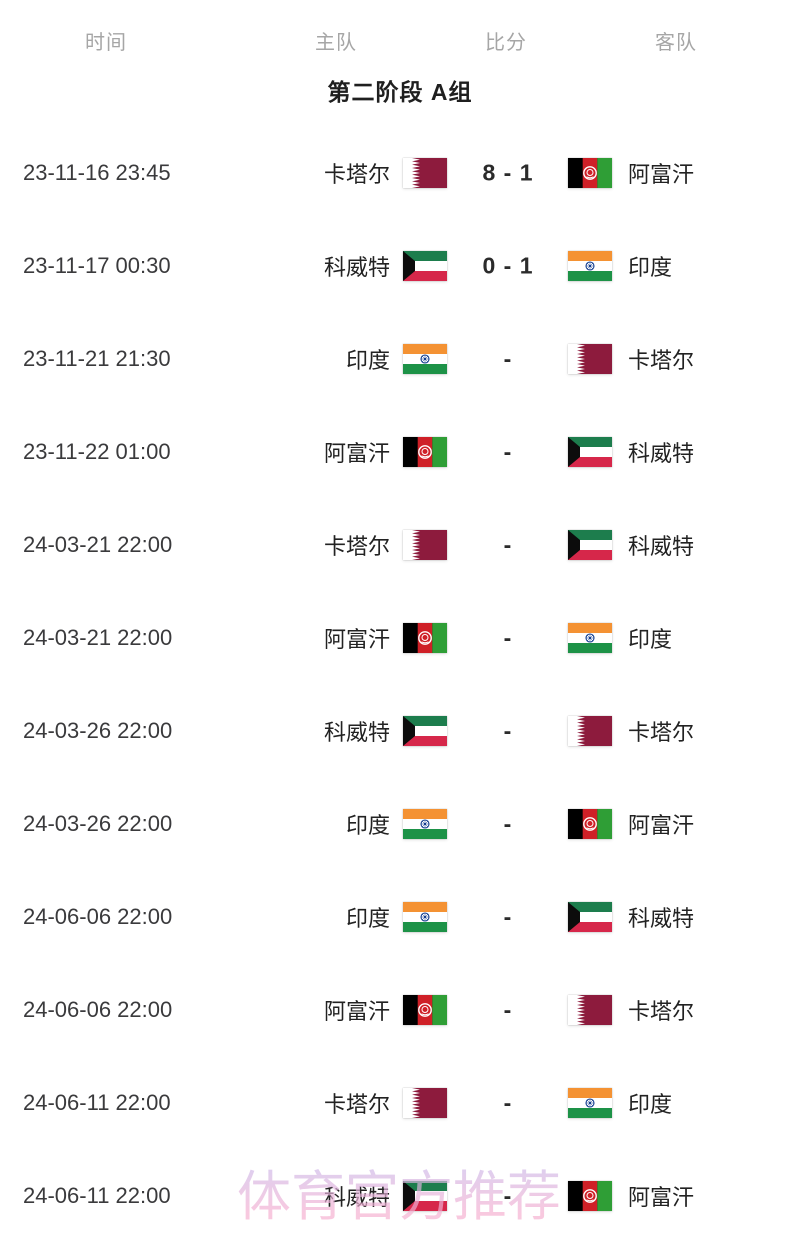 This screenshot has width=800, height=1233. Describe the element at coordinates (508, 265) in the screenshot. I see `match-score: 0 - 1` at that location.